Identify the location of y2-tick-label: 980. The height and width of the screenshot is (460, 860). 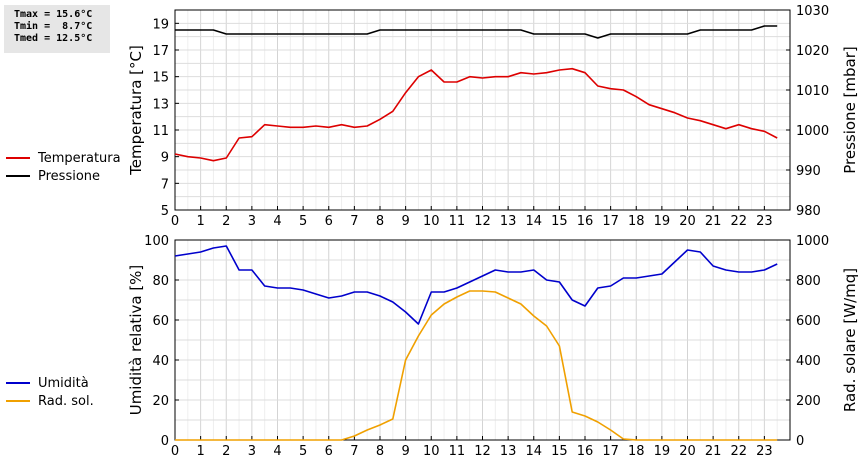
(808, 211).